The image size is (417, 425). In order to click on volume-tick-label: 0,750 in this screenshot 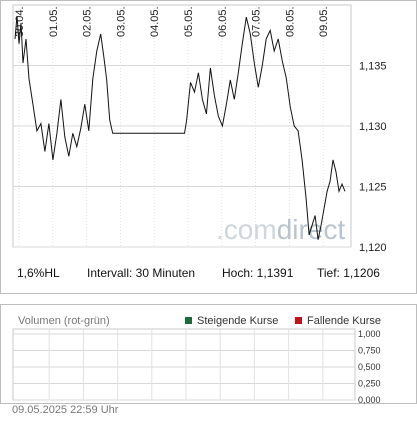, I will do `click(369, 351)`.